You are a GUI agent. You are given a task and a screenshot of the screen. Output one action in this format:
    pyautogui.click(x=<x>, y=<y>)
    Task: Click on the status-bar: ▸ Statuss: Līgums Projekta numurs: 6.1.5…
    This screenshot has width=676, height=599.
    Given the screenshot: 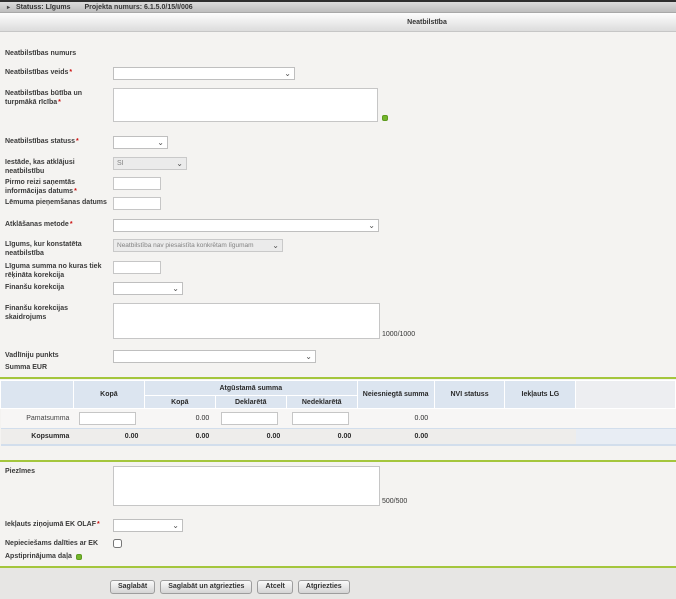 What is the action you would take?
    pyautogui.click(x=338, y=6)
    